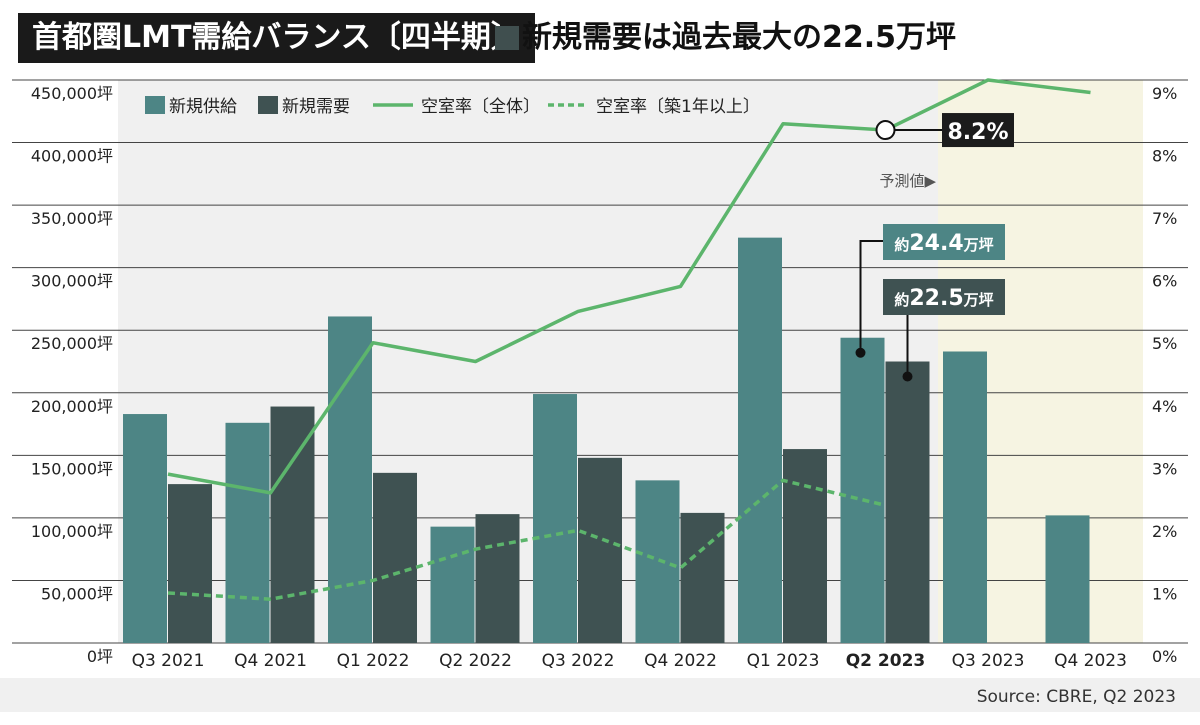 The width and height of the screenshot is (1200, 725). What do you see at coordinates (1164, 93) in the screenshot?
I see `right-axis-tick-label: 9%` at bounding box center [1164, 93].